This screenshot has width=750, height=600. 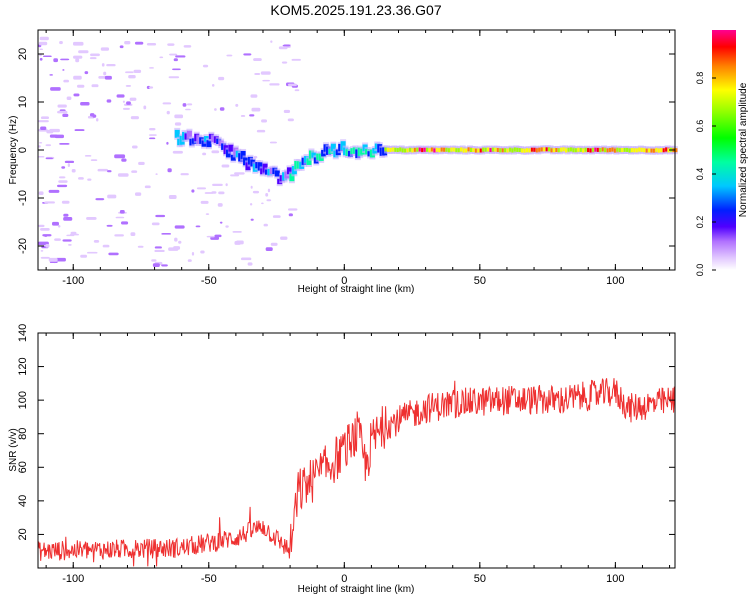 What do you see at coordinates (705, 174) in the screenshot?
I see `colorbar-ticks: 0.0 0.2 0.4 0.6 0.8` at bounding box center [705, 174].